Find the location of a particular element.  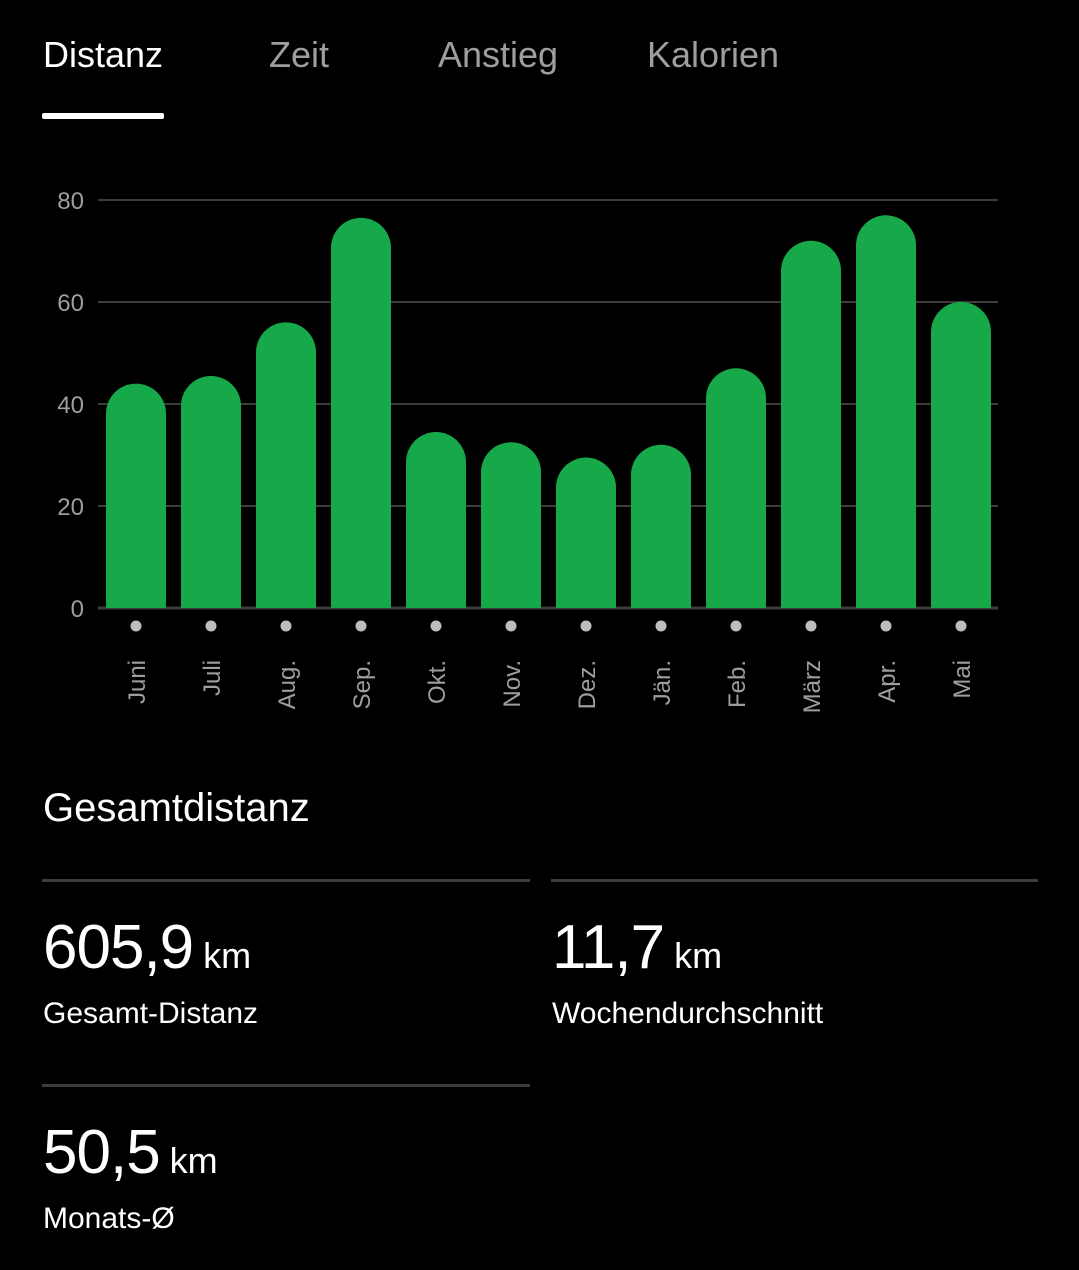

stat-value: 50,5 is located at coordinates (102, 1152).